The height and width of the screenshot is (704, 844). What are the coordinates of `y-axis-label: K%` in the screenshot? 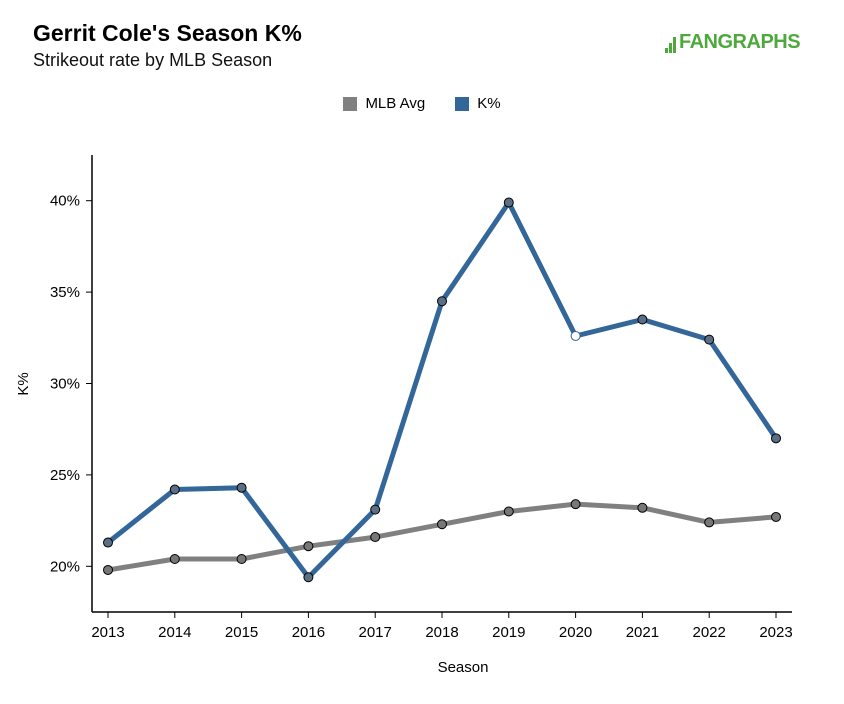 It's located at (23, 383).